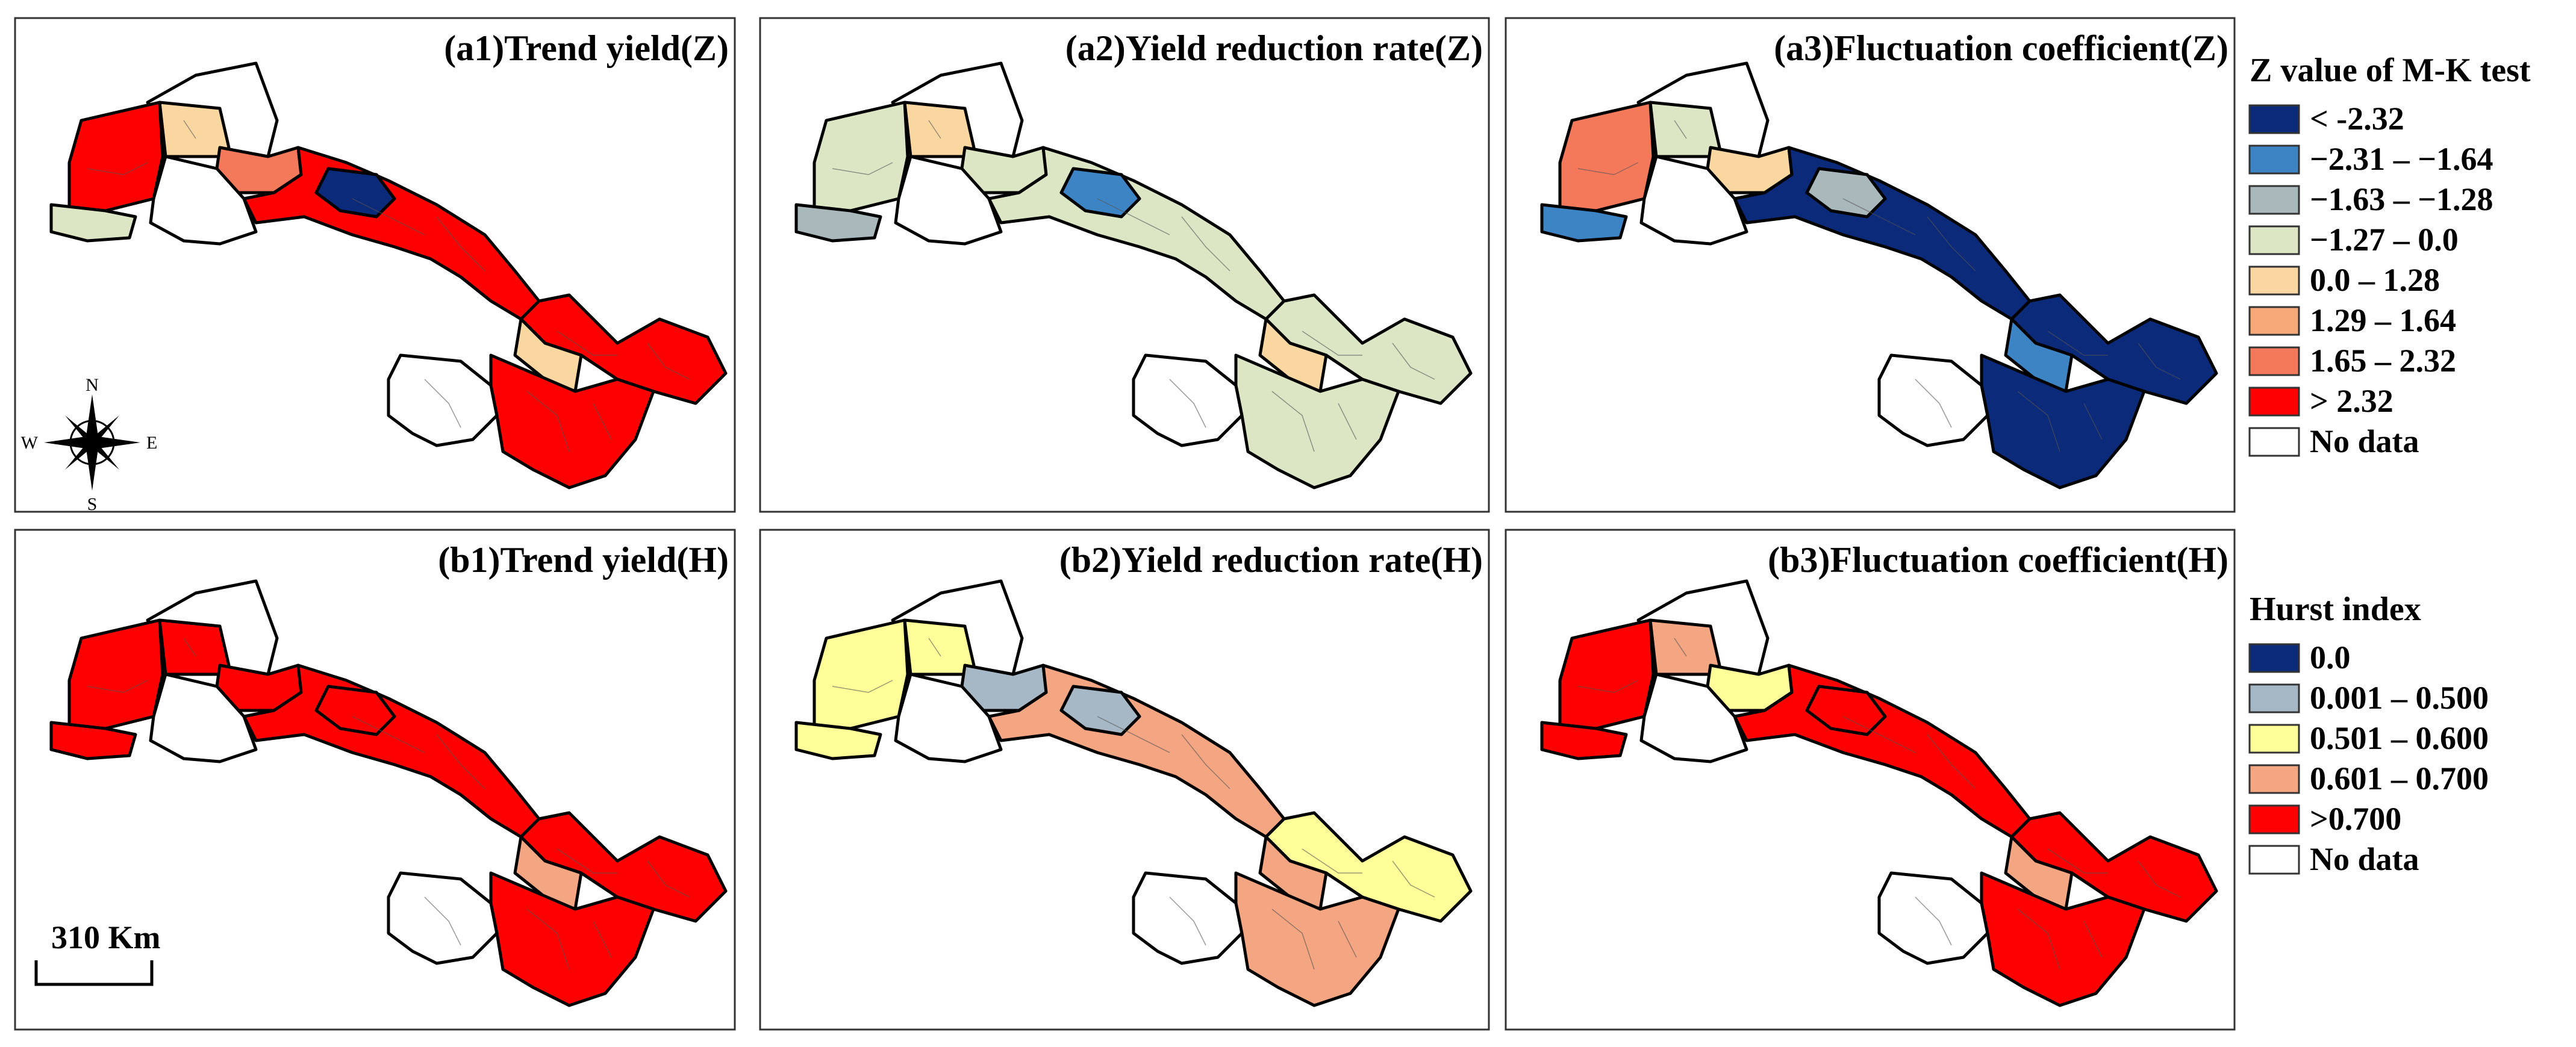 Image resolution: width=2576 pixels, height=1047 pixels. I want to click on legend-title: Z value of M-K test, so click(2390, 70).